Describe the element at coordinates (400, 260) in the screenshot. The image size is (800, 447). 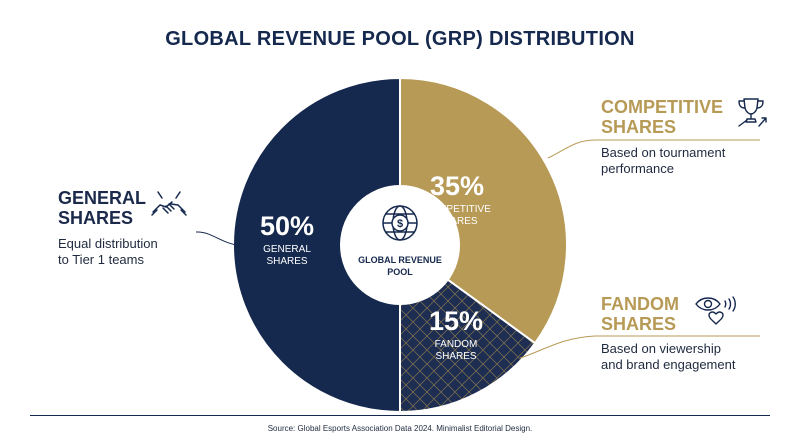
I see `center-label-line-1: GLOBAL REVENUE` at that location.